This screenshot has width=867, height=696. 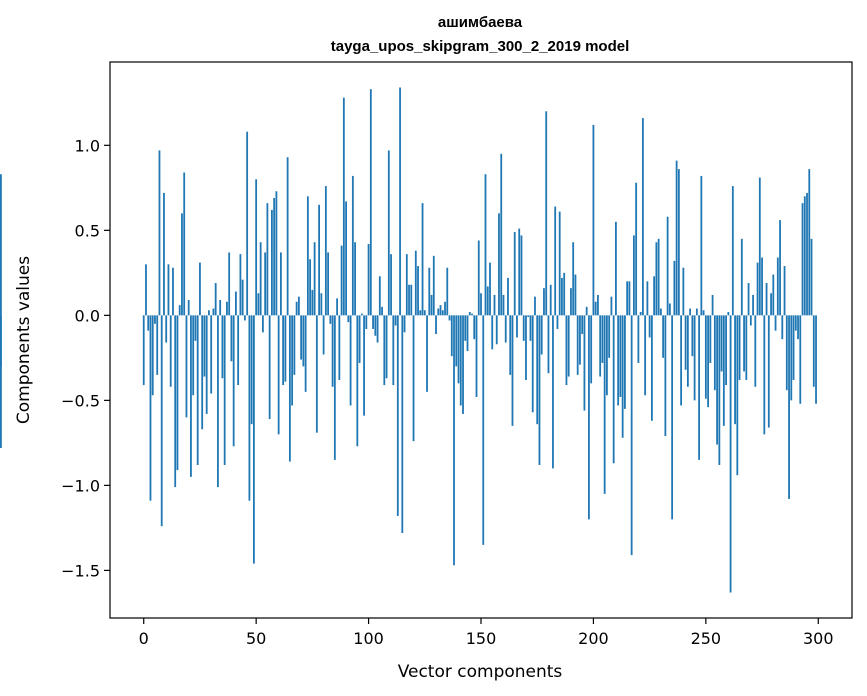 I want to click on chart-subtitle: tayga_upos_skipgram_300_2_2019 model, so click(x=480, y=46).